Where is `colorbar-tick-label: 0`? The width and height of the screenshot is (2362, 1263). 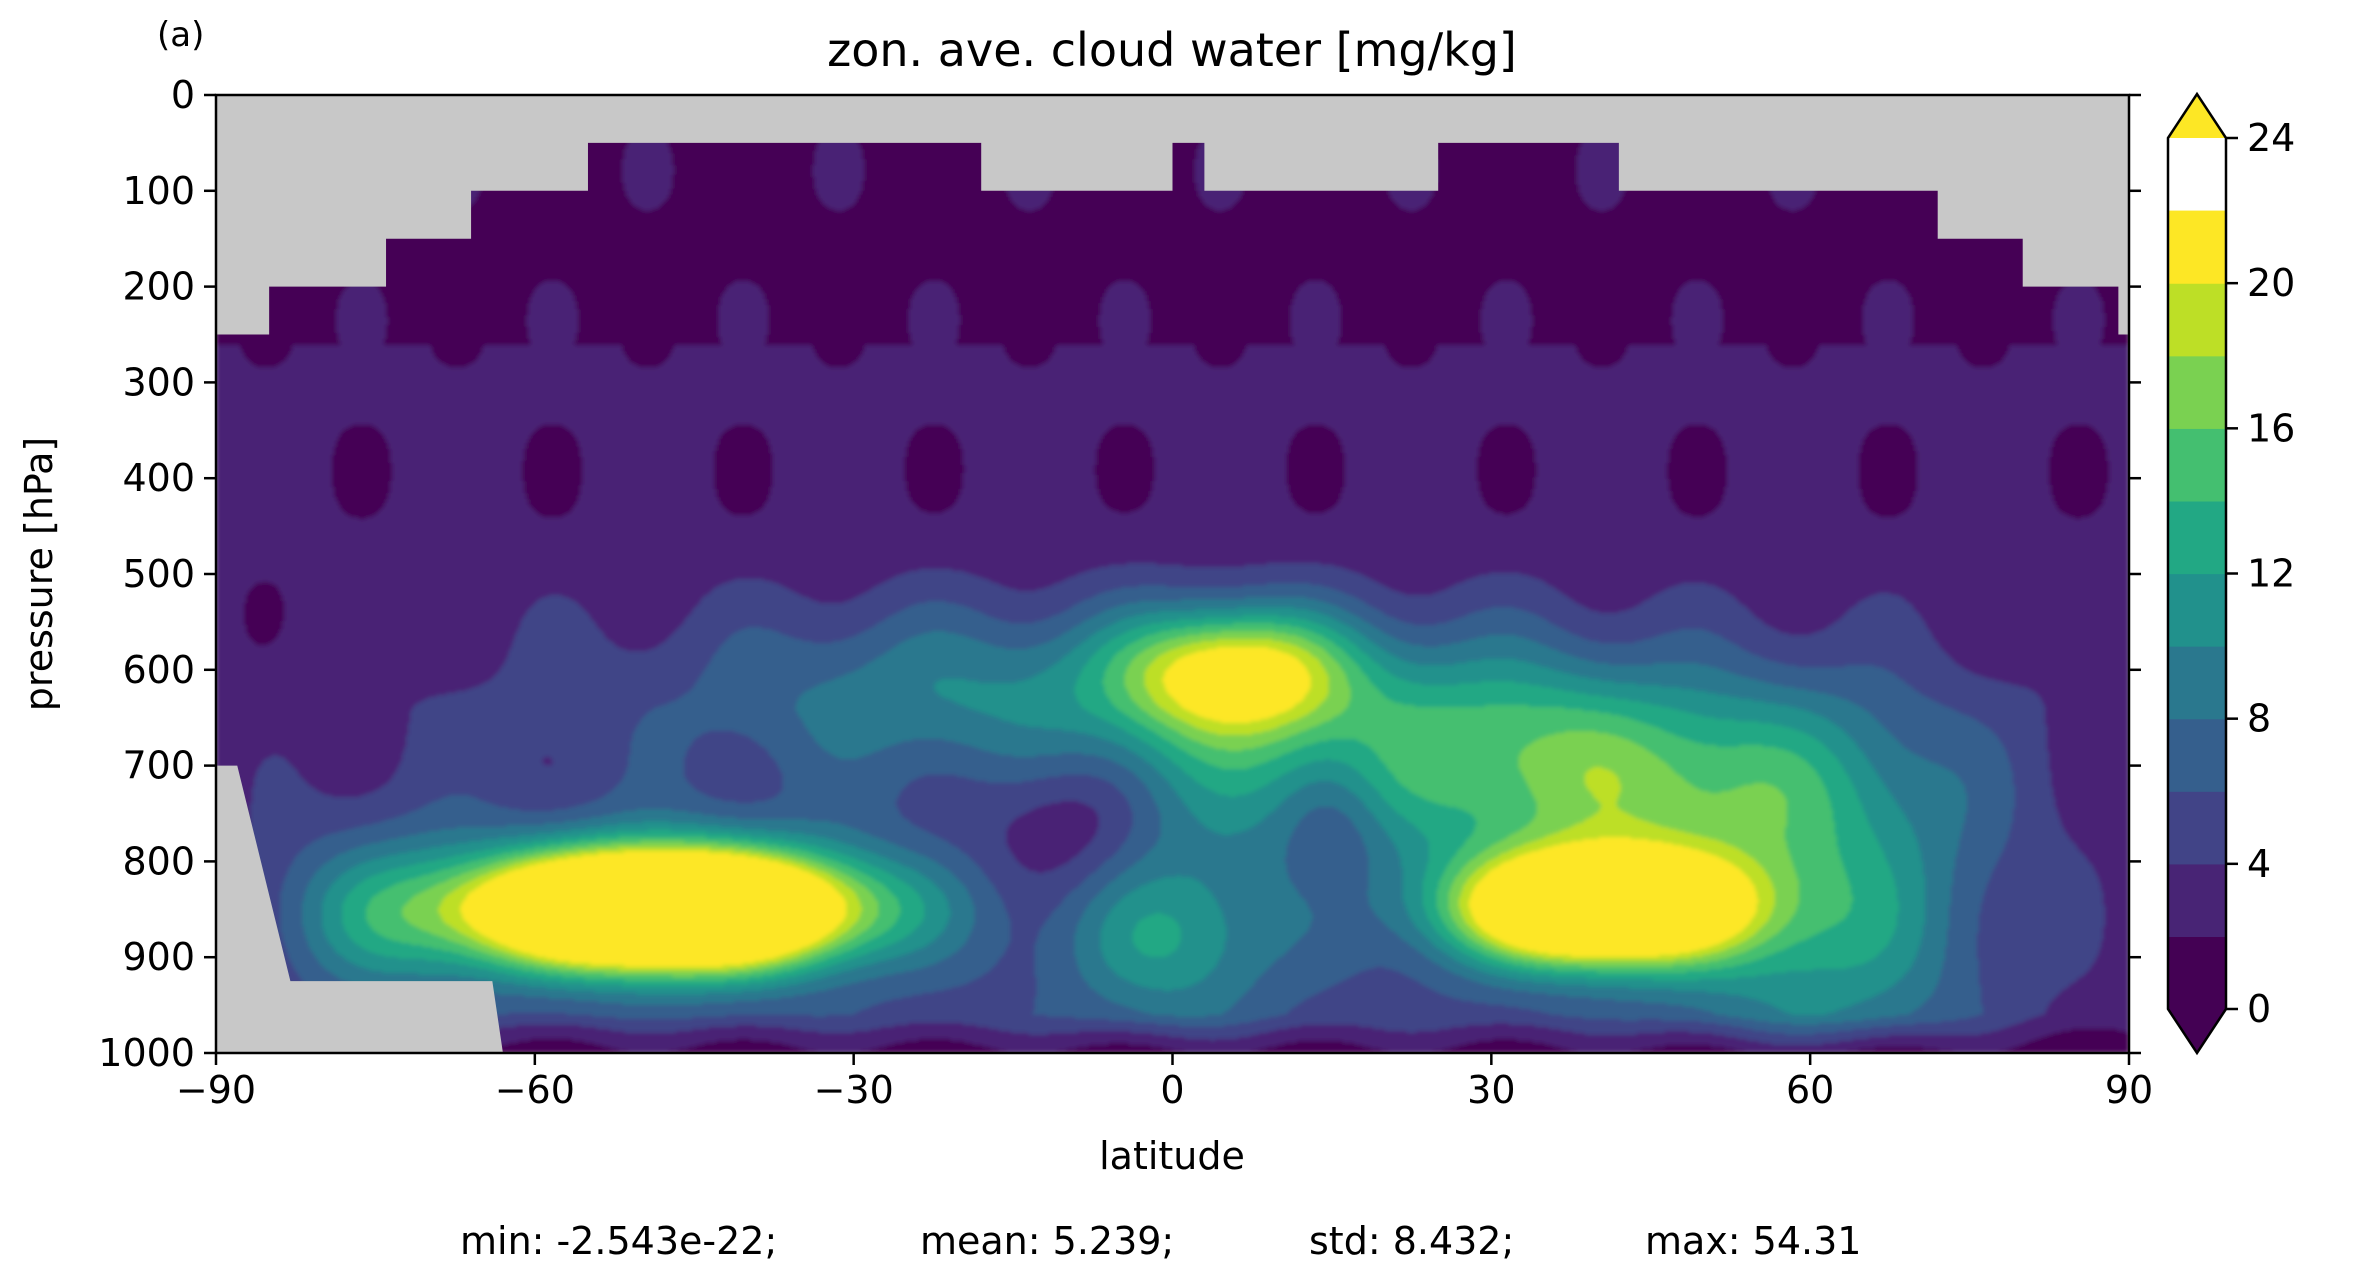
colorbar-tick-label: 0 is located at coordinates (2259, 1009).